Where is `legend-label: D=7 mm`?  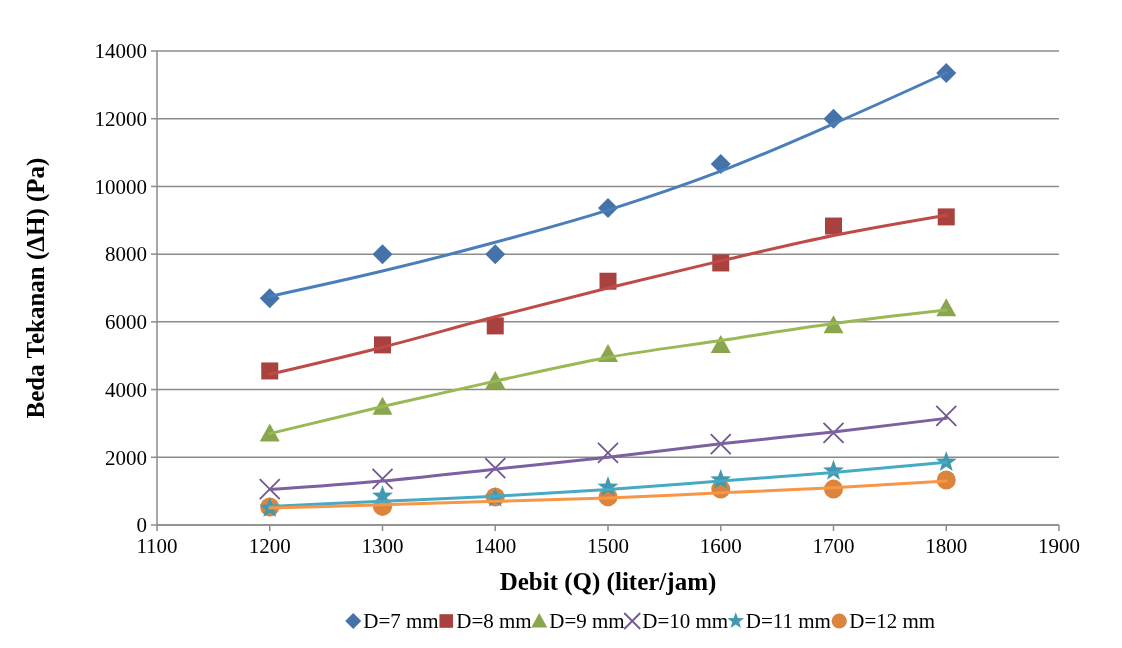 legend-label: D=7 mm is located at coordinates (401, 621).